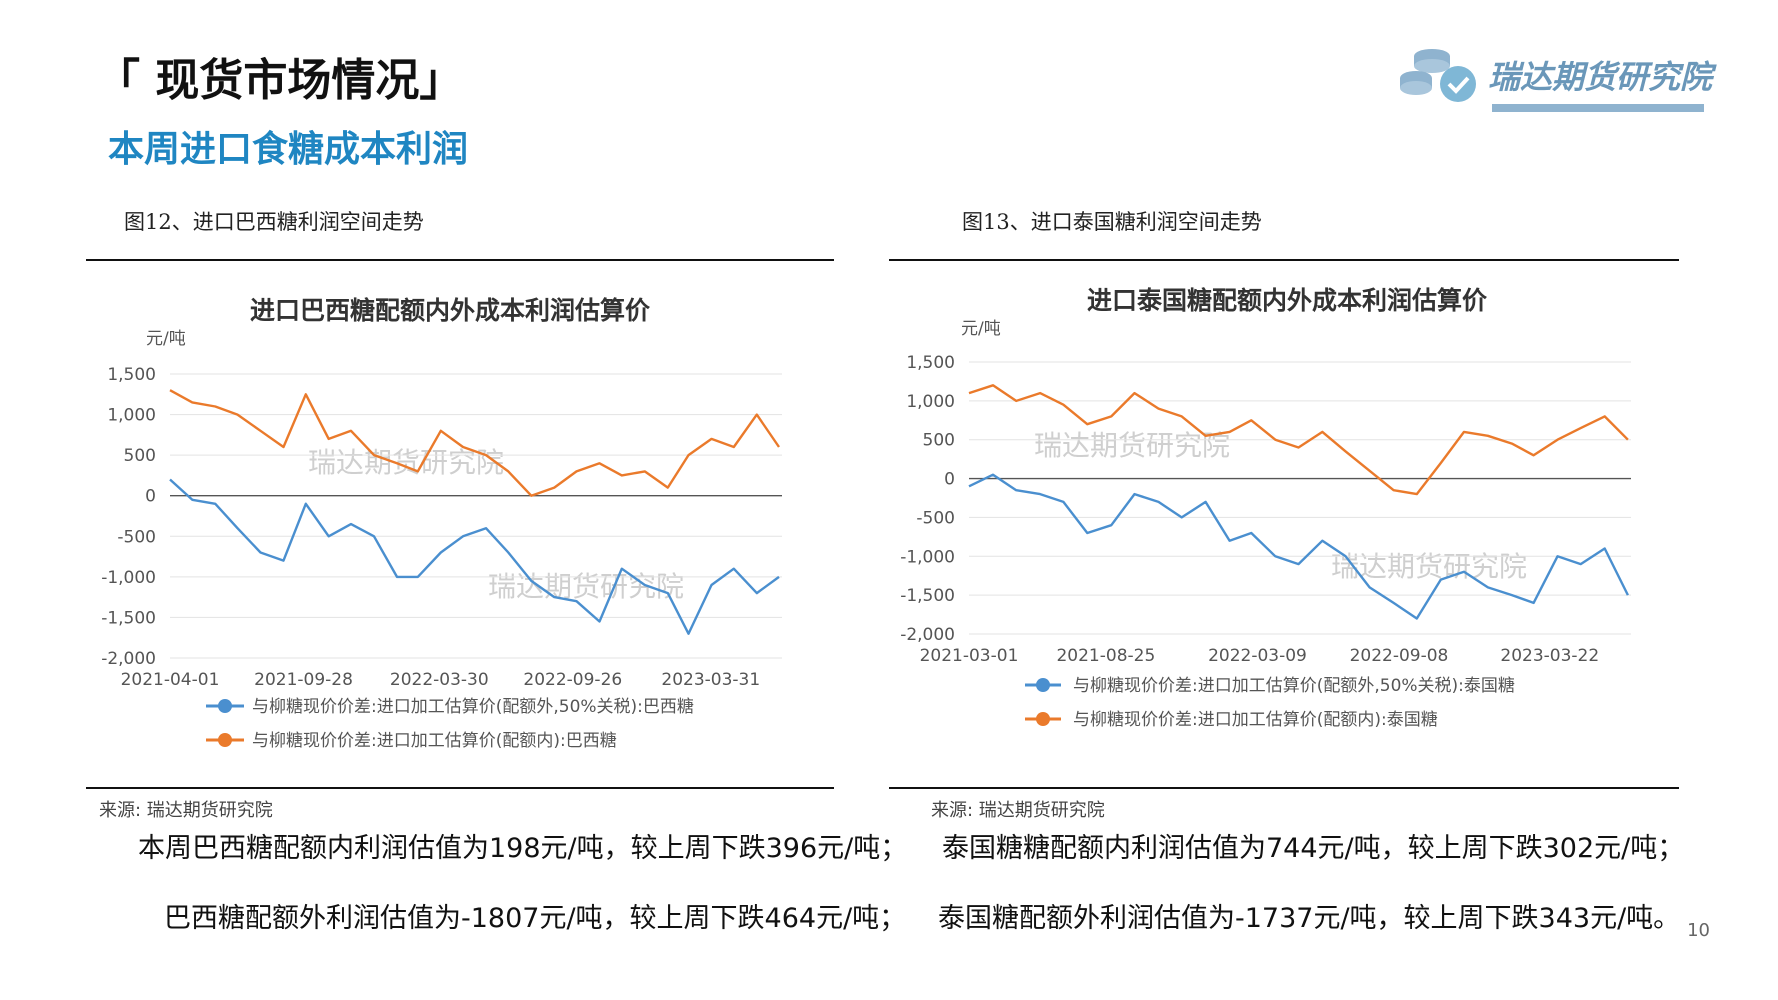 The width and height of the screenshot is (1778, 1000). What do you see at coordinates (1549, 656) in the screenshot?
I see `x-tick-label: 2023-03-22` at bounding box center [1549, 656].